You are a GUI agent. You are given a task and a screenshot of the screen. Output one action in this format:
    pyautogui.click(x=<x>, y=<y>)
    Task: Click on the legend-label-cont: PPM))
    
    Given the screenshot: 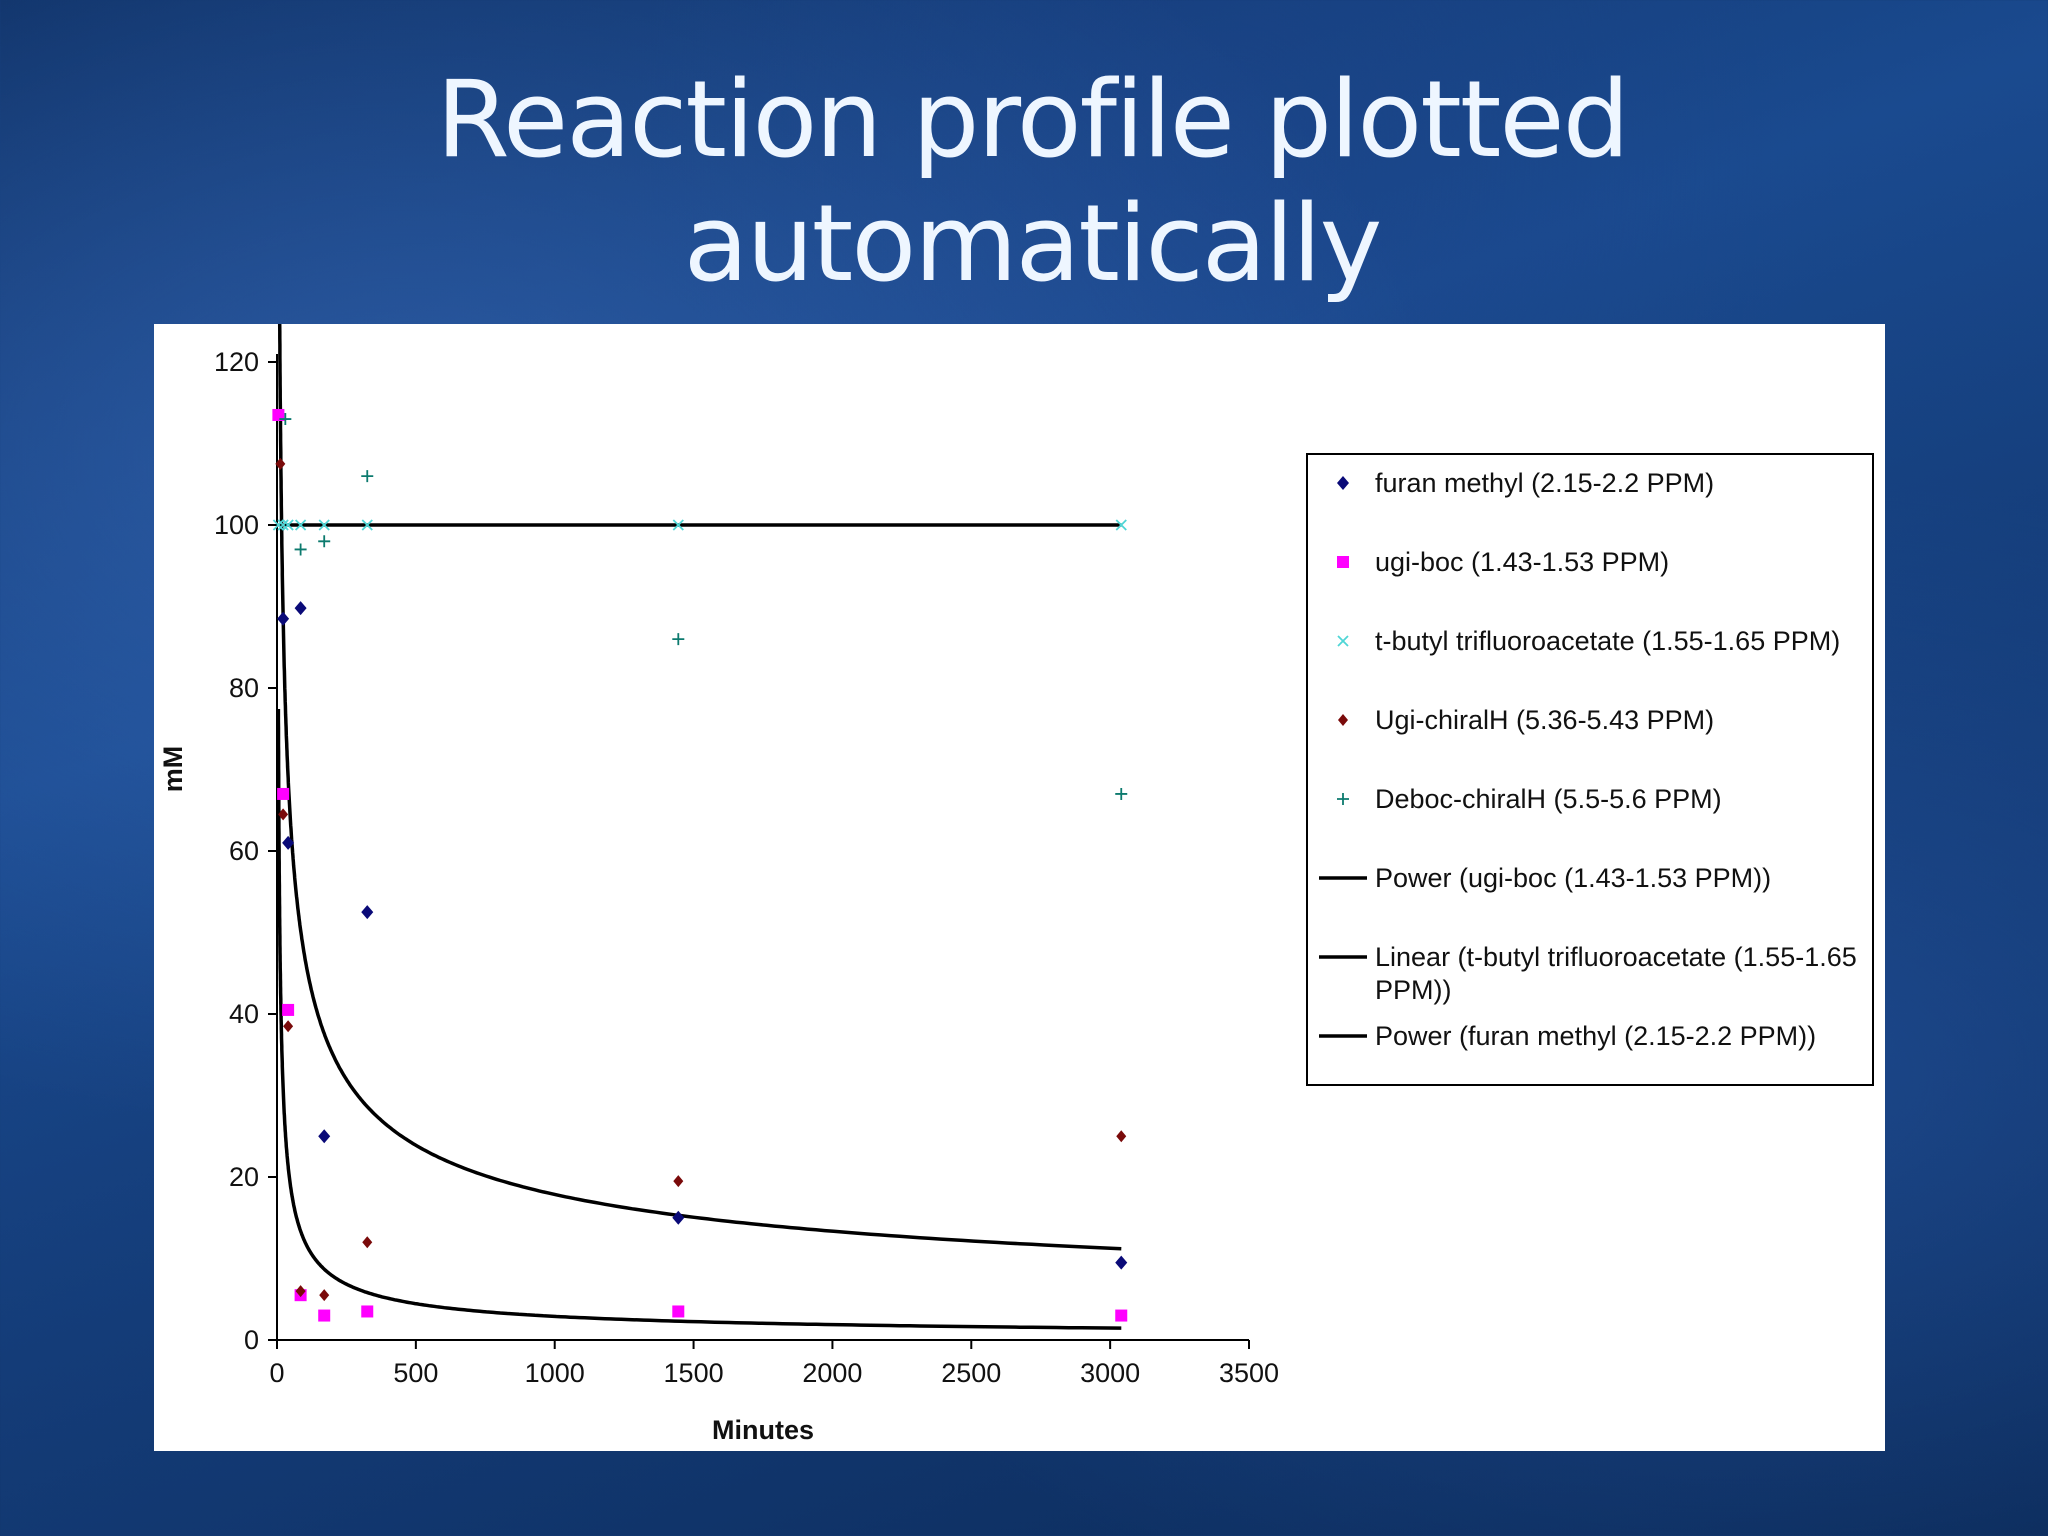 What is the action you would take?
    pyautogui.click(x=1413, y=990)
    